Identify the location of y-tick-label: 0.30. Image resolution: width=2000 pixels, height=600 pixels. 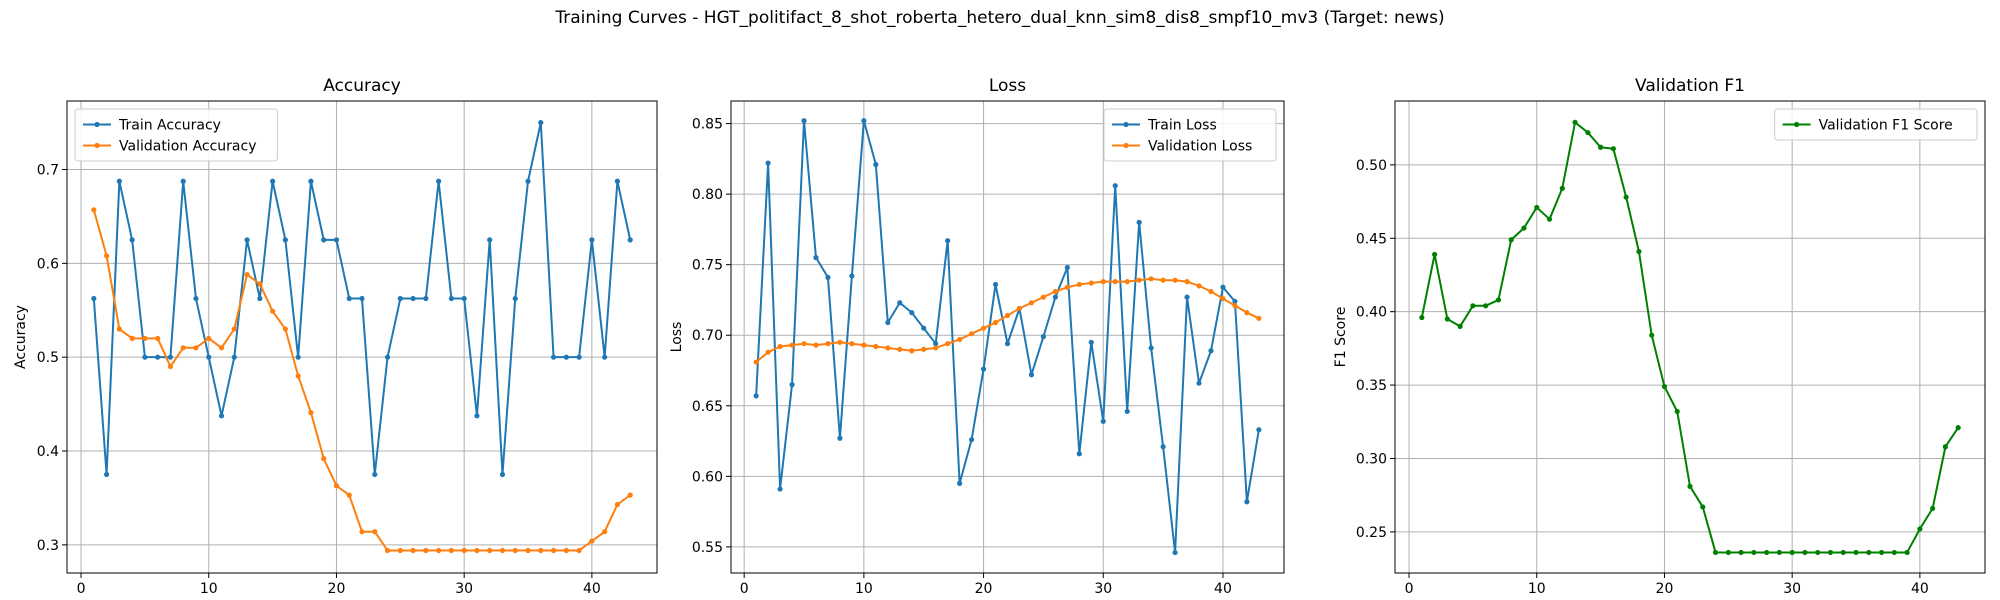
(1371, 459).